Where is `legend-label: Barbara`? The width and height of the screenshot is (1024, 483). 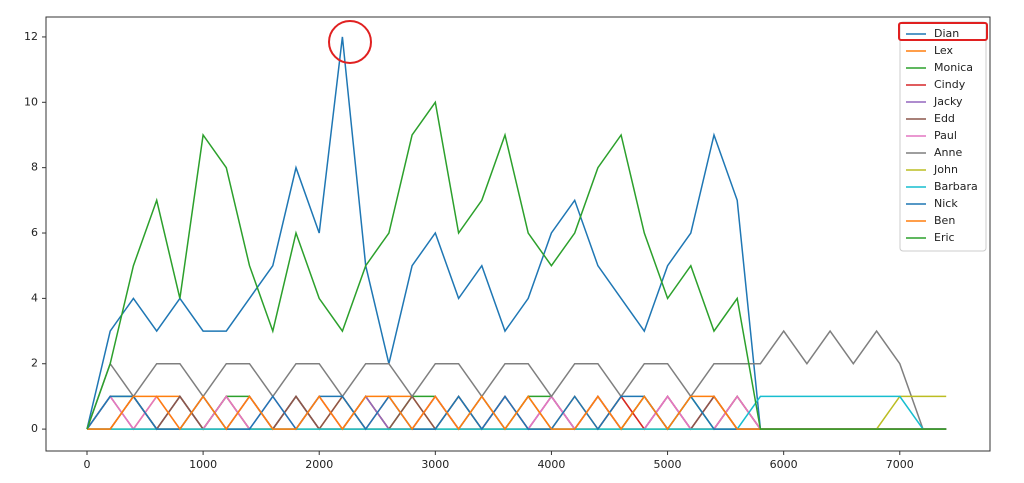 legend-label: Barbara is located at coordinates (956, 186).